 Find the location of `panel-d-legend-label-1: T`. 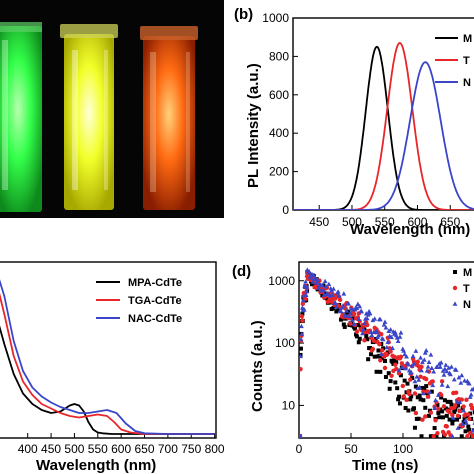

panel-d-legend-label-1: T is located at coordinates (466, 289).